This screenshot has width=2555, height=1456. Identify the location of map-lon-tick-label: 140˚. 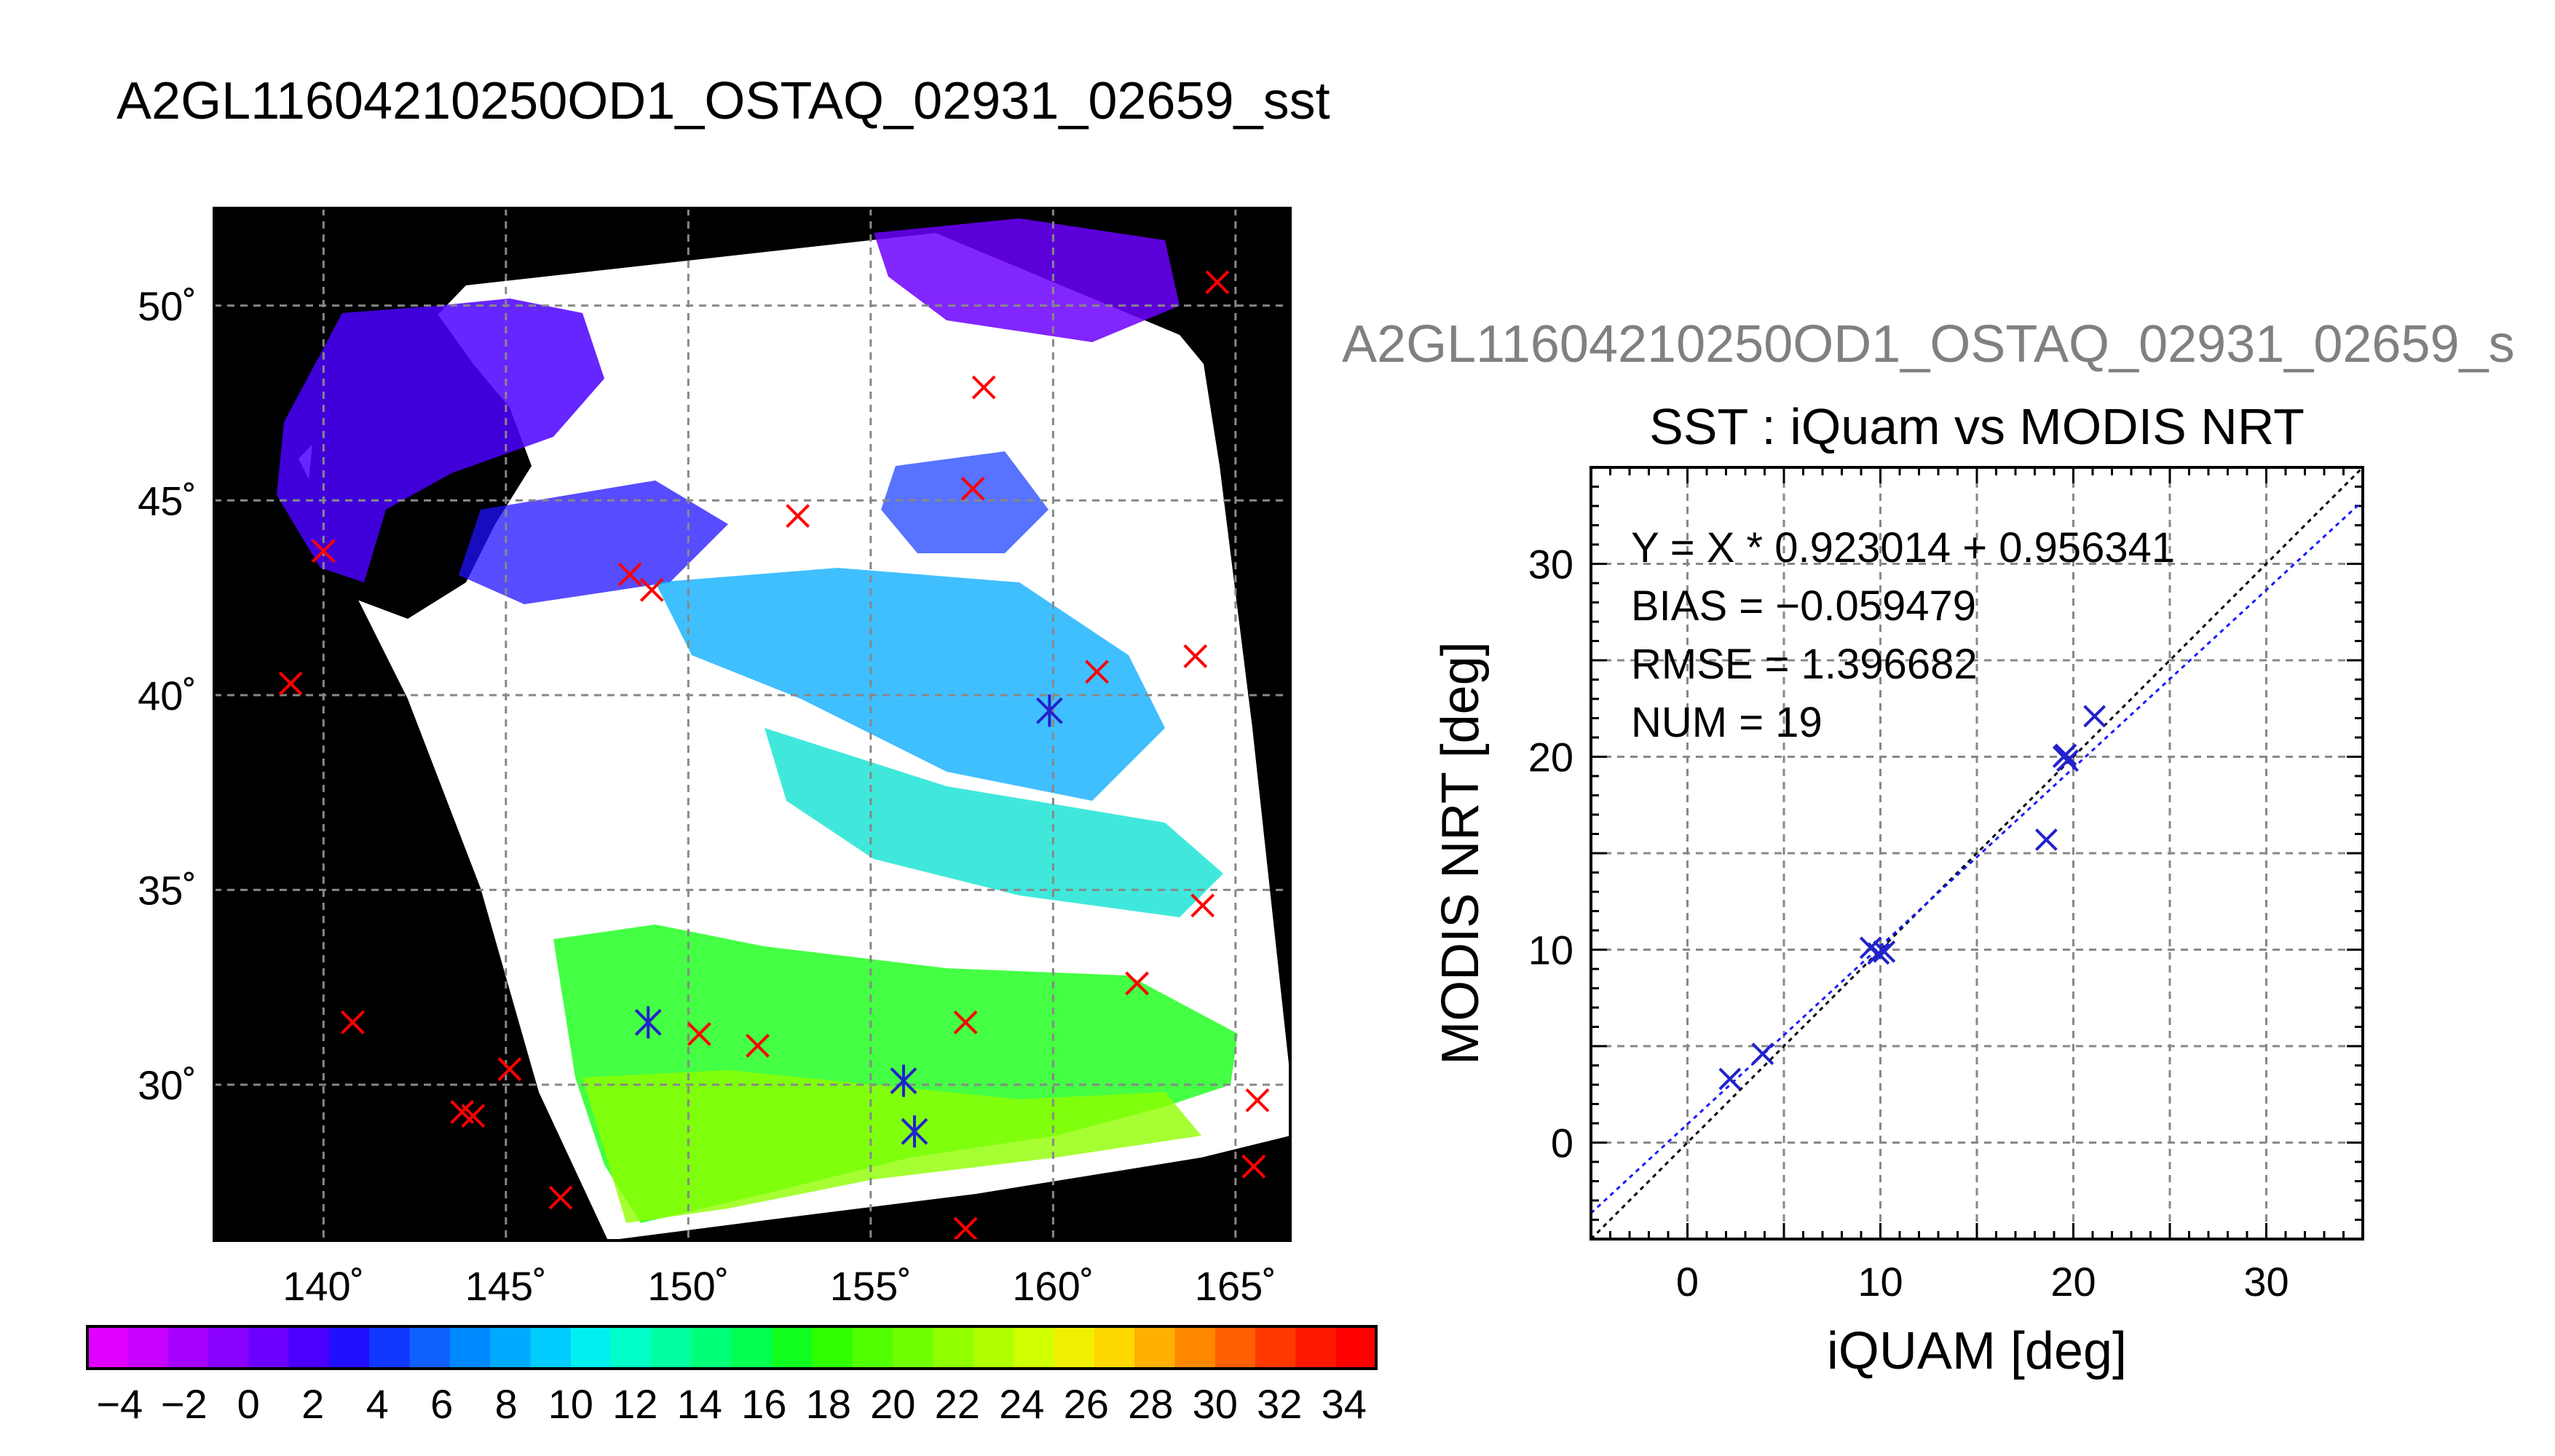
(323, 1286).